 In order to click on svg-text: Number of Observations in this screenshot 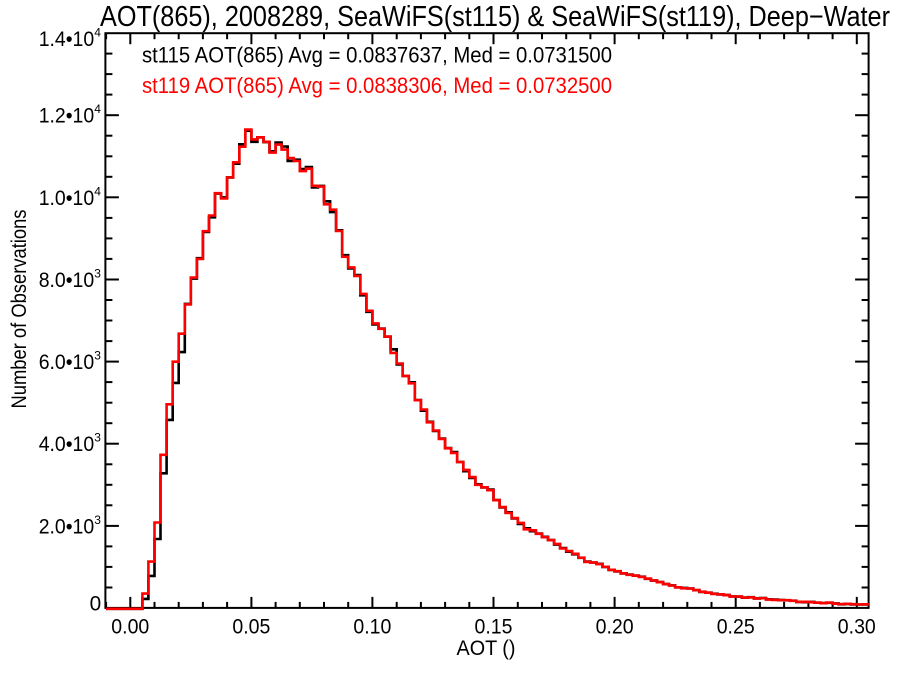, I will do `click(19, 309)`.